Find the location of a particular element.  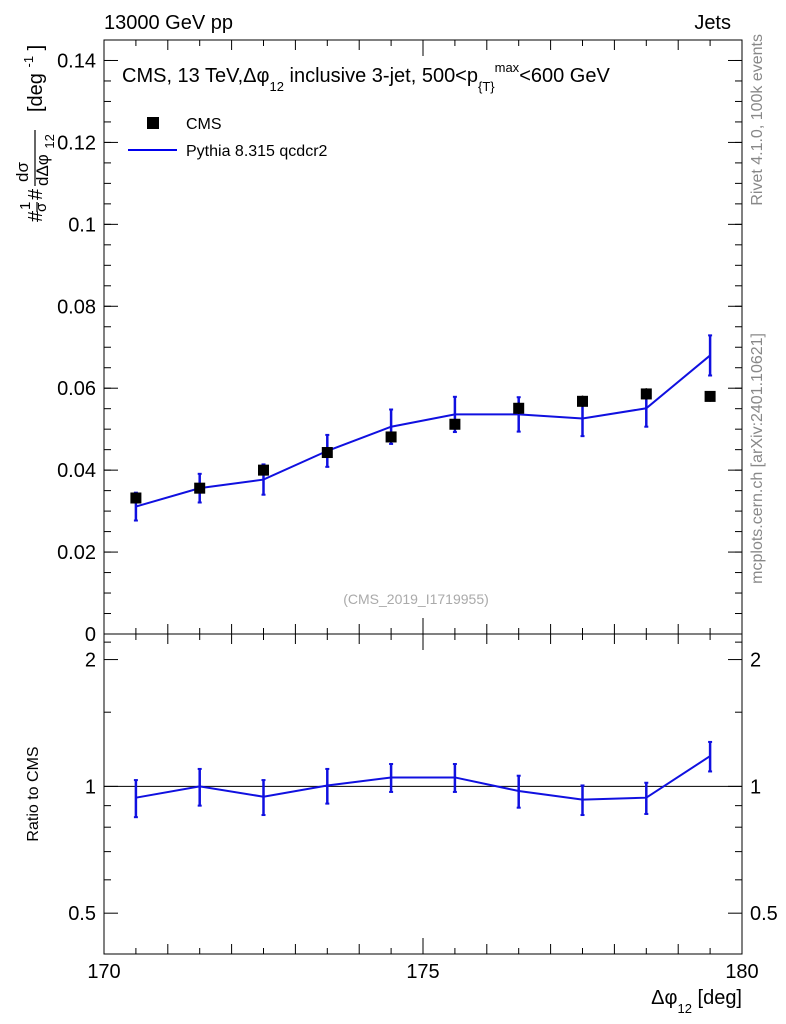

main-pythia-series is located at coordinates (423, 428).